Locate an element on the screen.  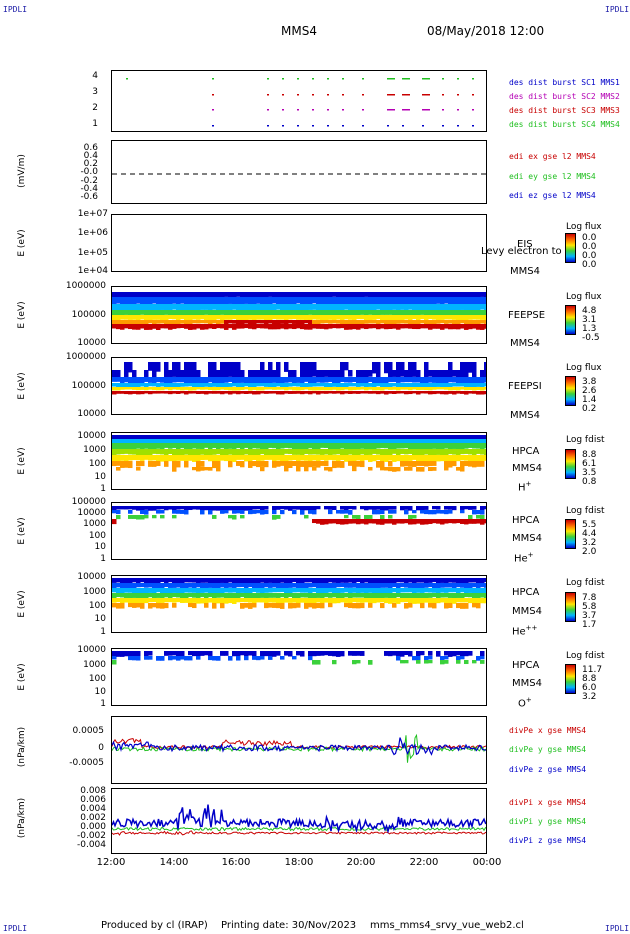
spacecraft-label: MMS4 is located at coordinates (525, 415).